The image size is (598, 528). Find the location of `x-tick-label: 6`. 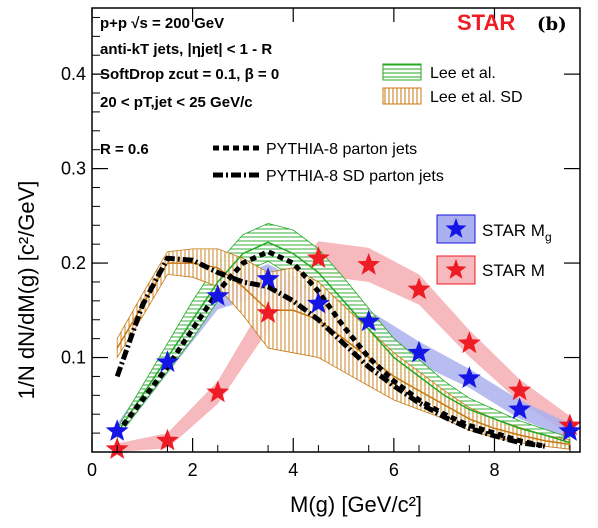

x-tick-label: 6 is located at coordinates (394, 470).